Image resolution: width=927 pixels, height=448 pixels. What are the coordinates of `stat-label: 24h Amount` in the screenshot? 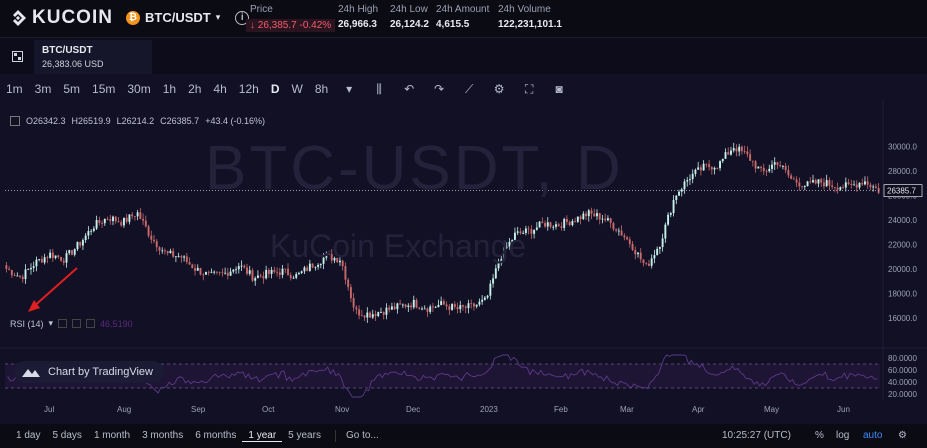 It's located at (463, 9).